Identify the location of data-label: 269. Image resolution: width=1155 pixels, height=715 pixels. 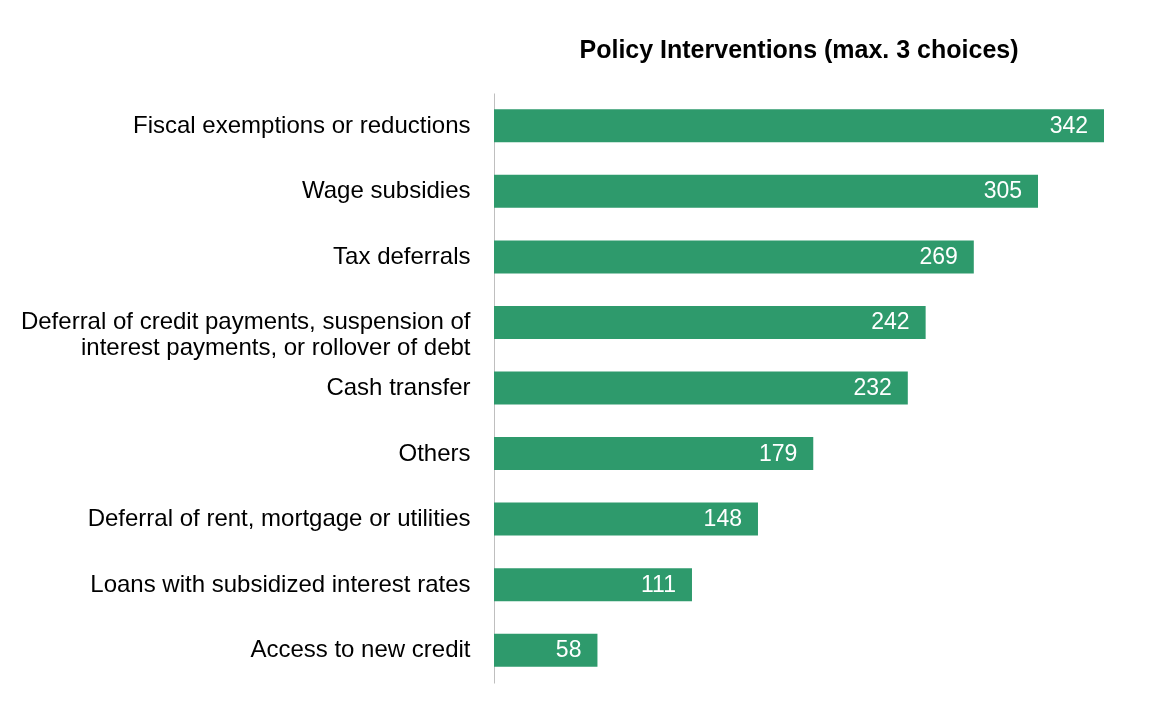
(938, 255).